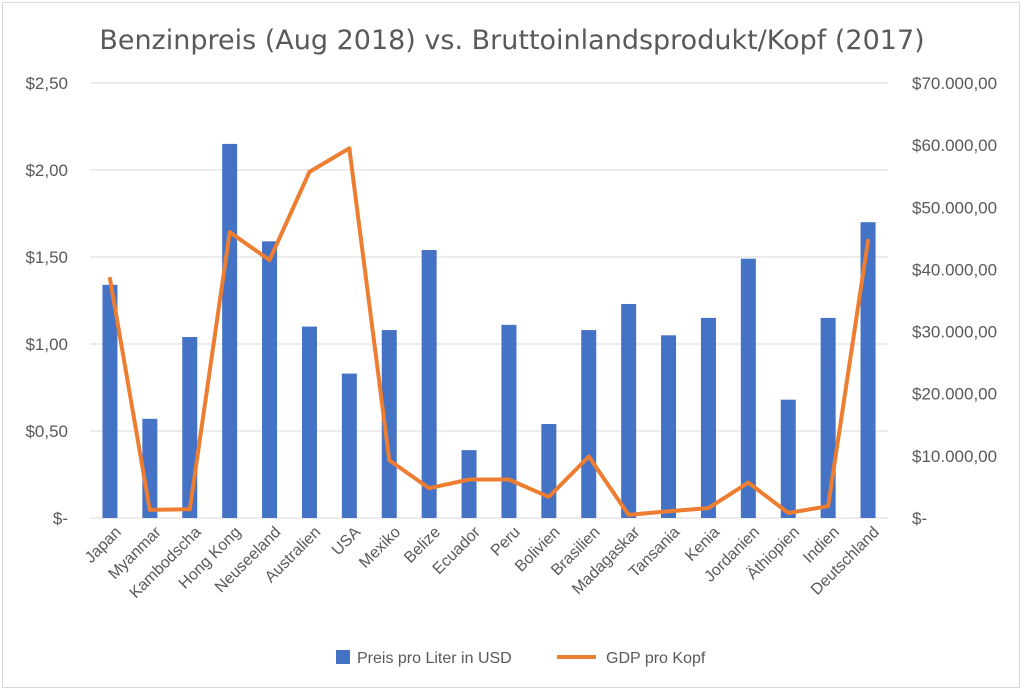 The height and width of the screenshot is (691, 1024). I want to click on left-axis-tick-label: $0,50, so click(46, 431).